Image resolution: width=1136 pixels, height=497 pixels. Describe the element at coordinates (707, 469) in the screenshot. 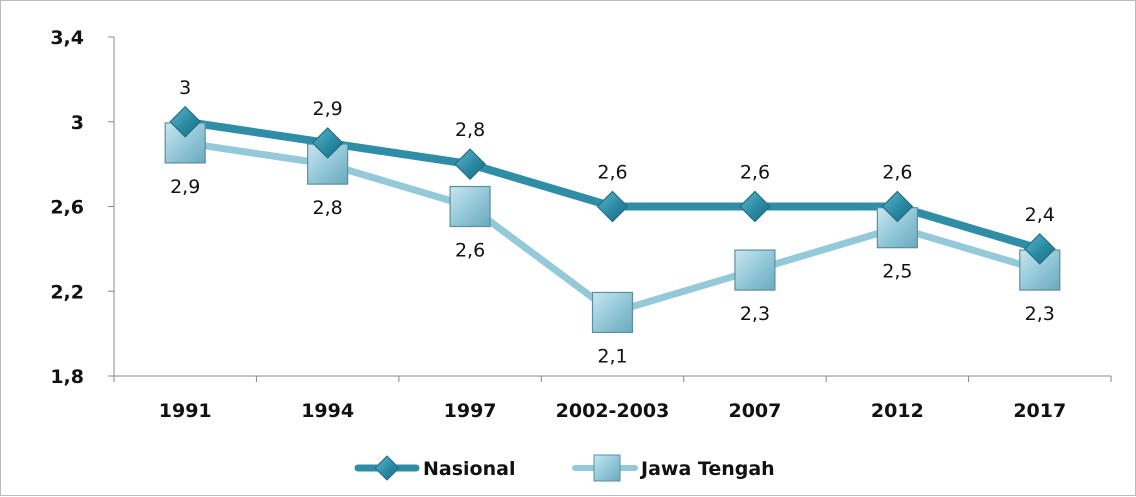

I see `legend-label-jawa-tengah: Jawa Tengah` at that location.